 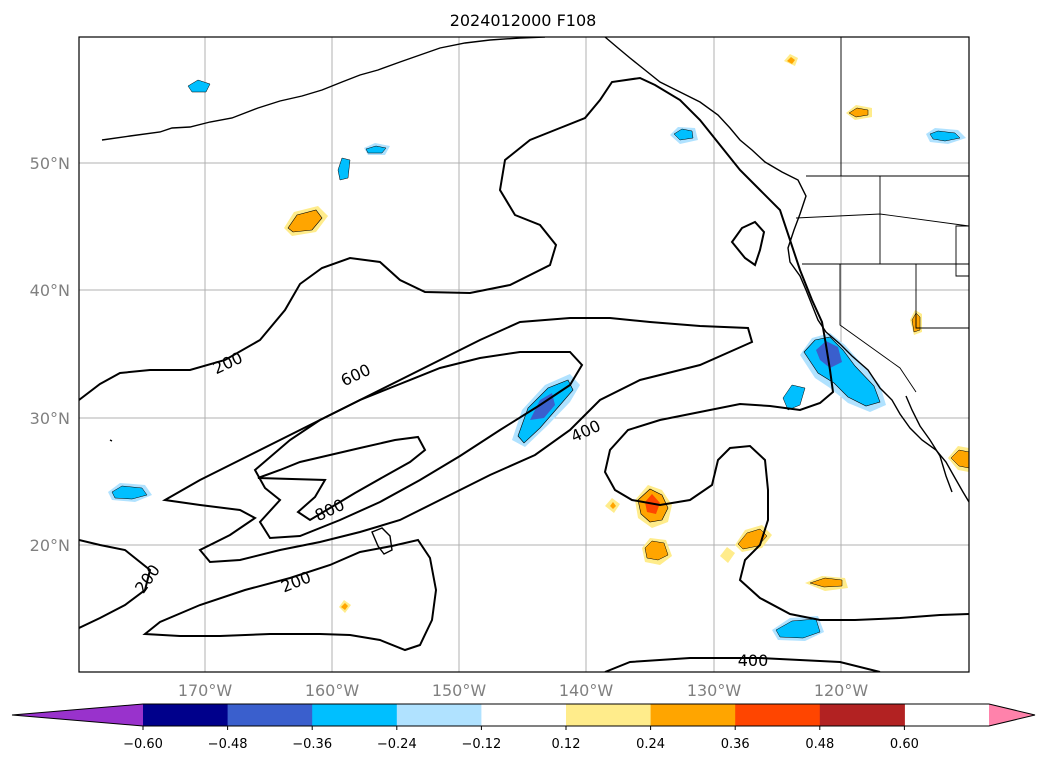 I want to click on colorbar-tick-label: 0.60, so click(x=904, y=744).